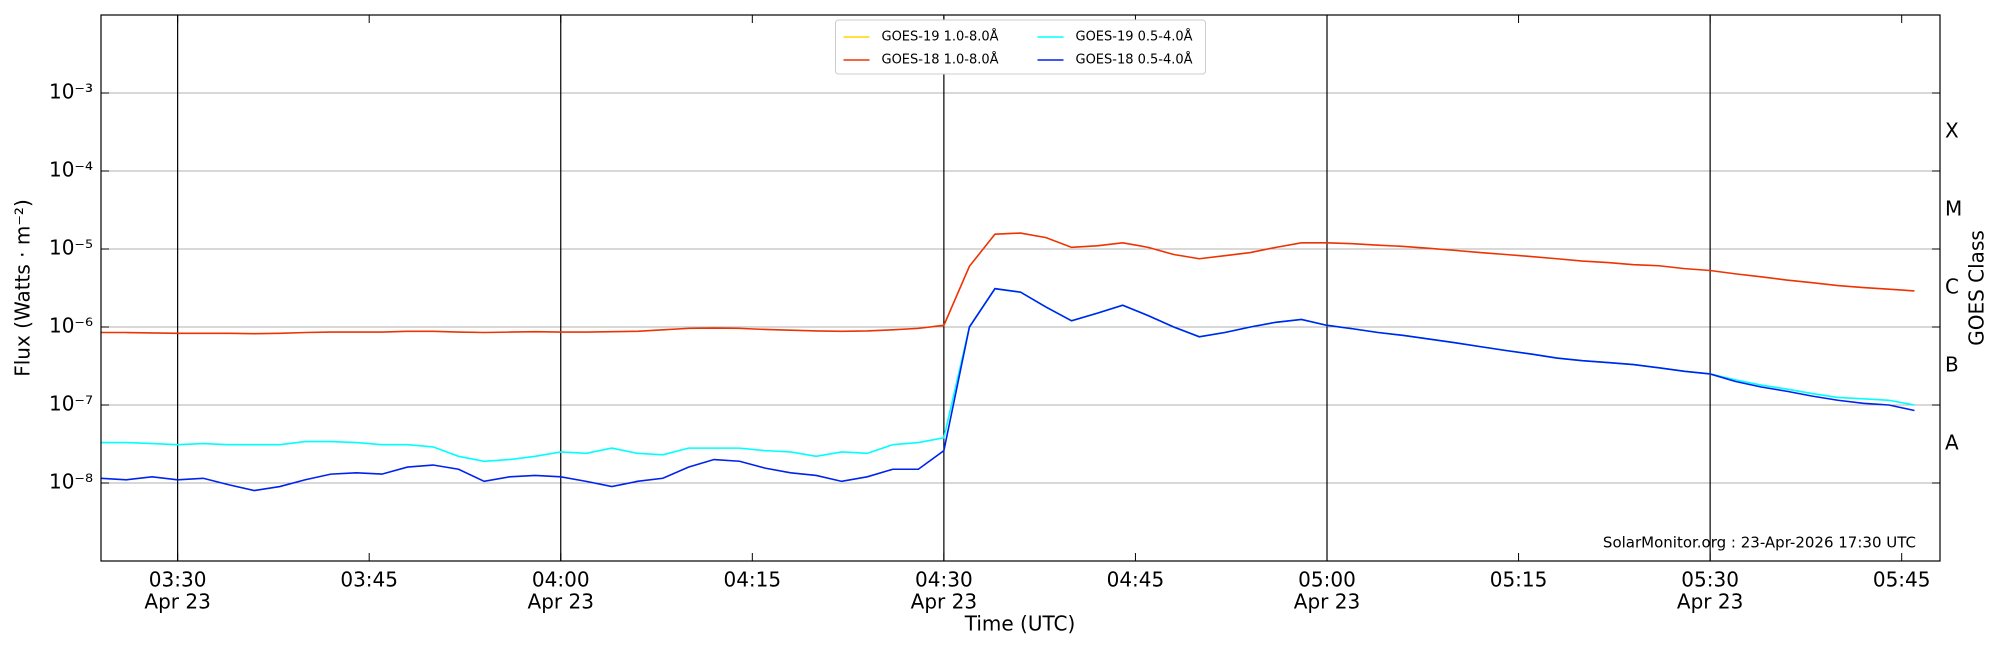 The image size is (2000, 650). Describe the element at coordinates (1134, 60) in the screenshot. I see `legend-label: GOES-18 0.5-4.0Å` at that location.